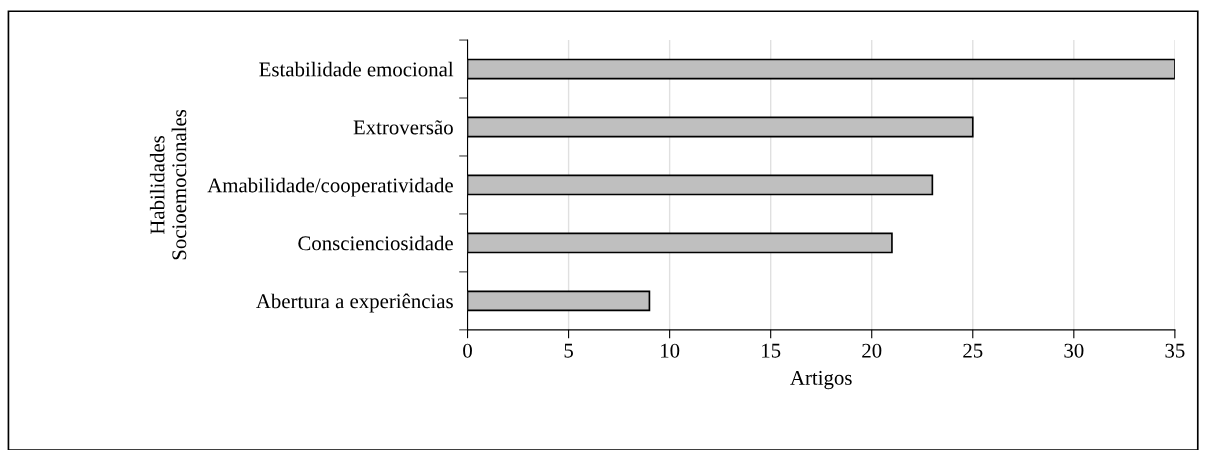 The height and width of the screenshot is (450, 1205). I want to click on y-tick-label: Estabilidade emocional, so click(356, 69).